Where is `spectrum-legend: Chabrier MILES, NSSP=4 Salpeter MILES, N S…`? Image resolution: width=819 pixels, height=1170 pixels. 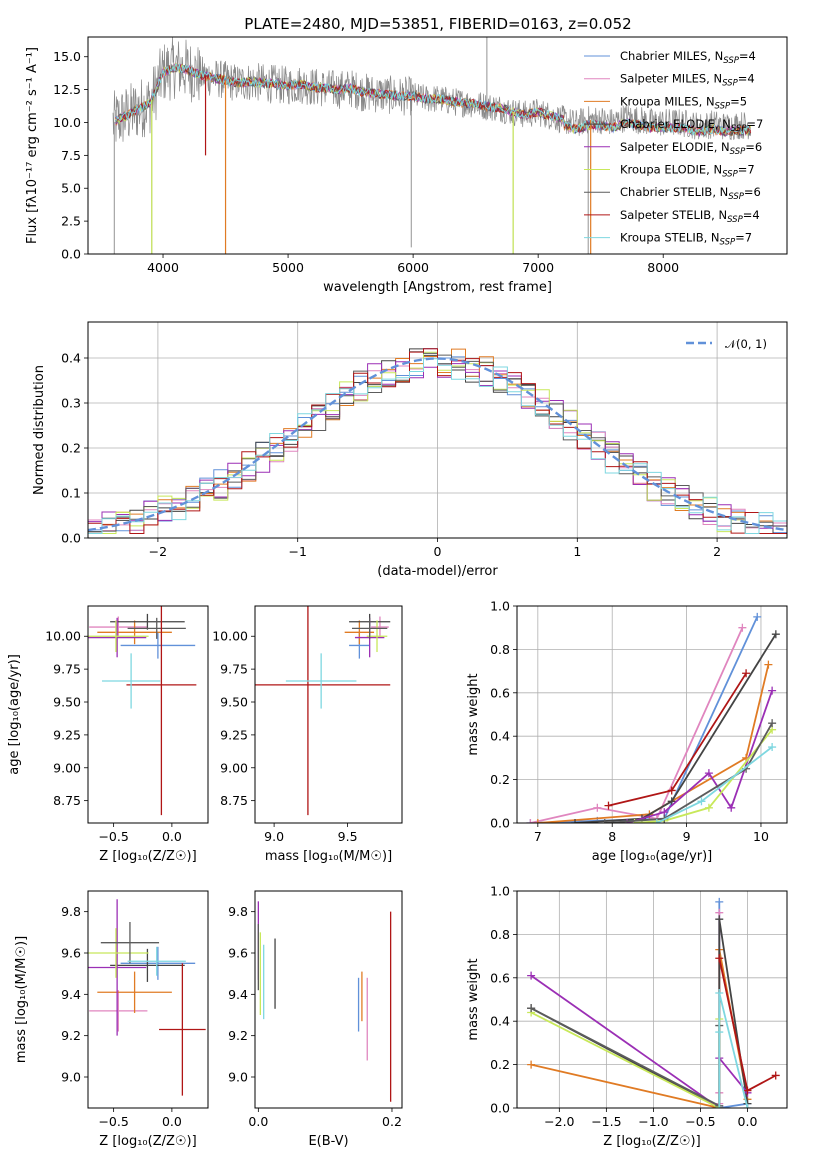
spectrum-legend: Chabrier MILES, NSSP=4 Salpeter MILES, N S… is located at coordinates (673, 148).